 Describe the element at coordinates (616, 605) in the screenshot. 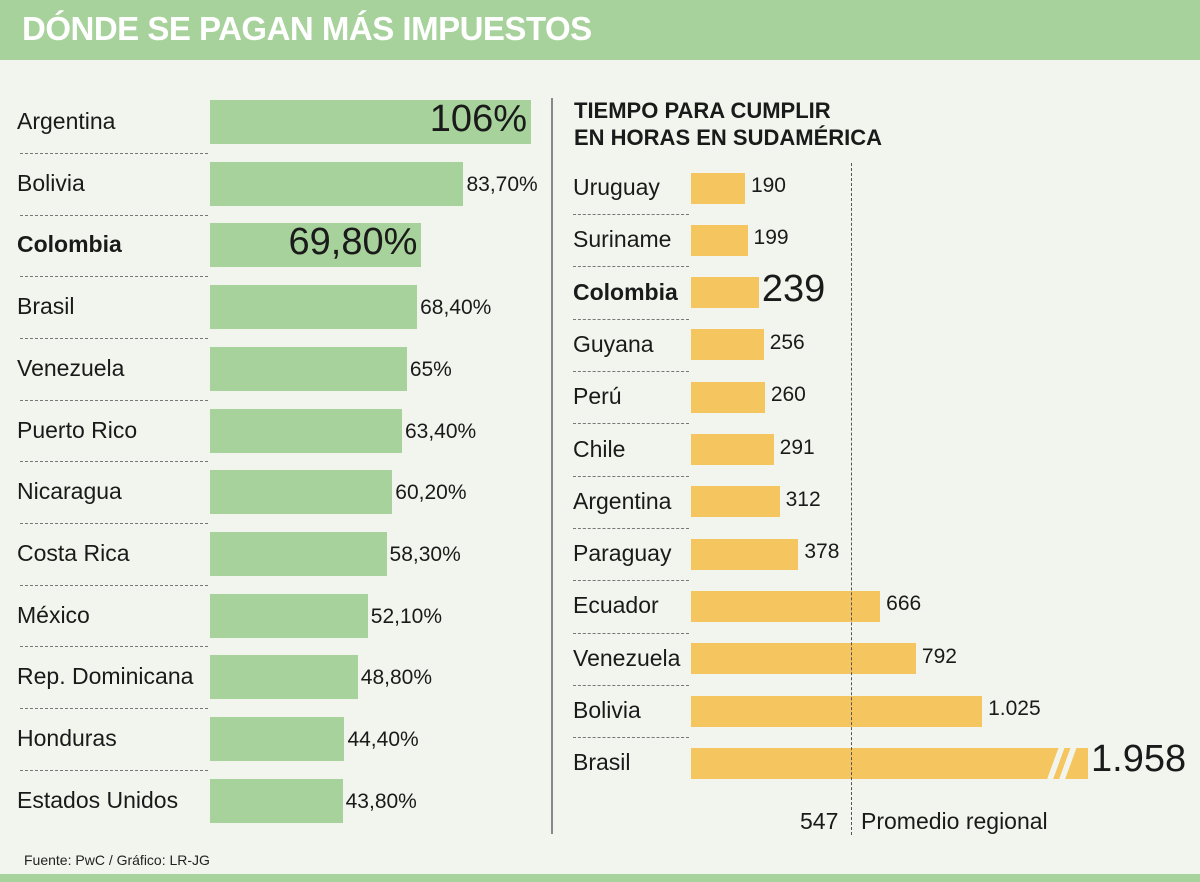

I see `category-label: Ecuador` at that location.